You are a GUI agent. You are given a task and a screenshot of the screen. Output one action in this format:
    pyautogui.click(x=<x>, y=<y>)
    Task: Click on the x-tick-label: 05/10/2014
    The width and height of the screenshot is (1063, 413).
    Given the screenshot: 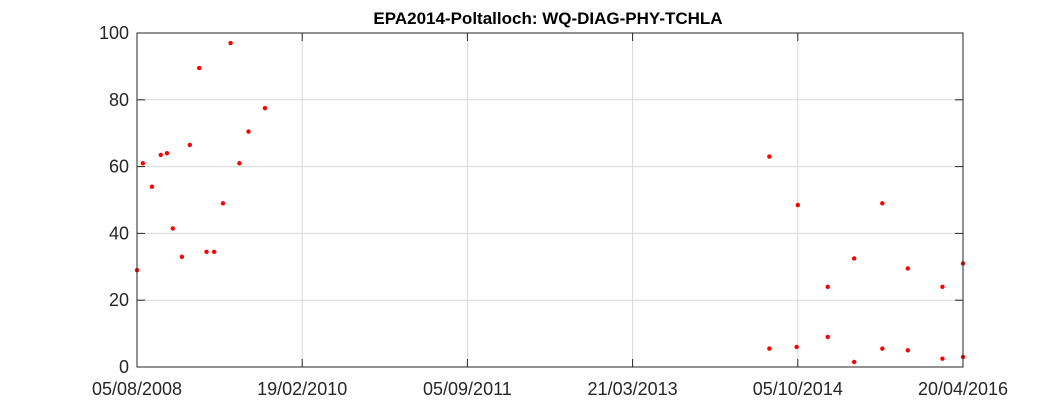 What is the action you would take?
    pyautogui.click(x=798, y=389)
    